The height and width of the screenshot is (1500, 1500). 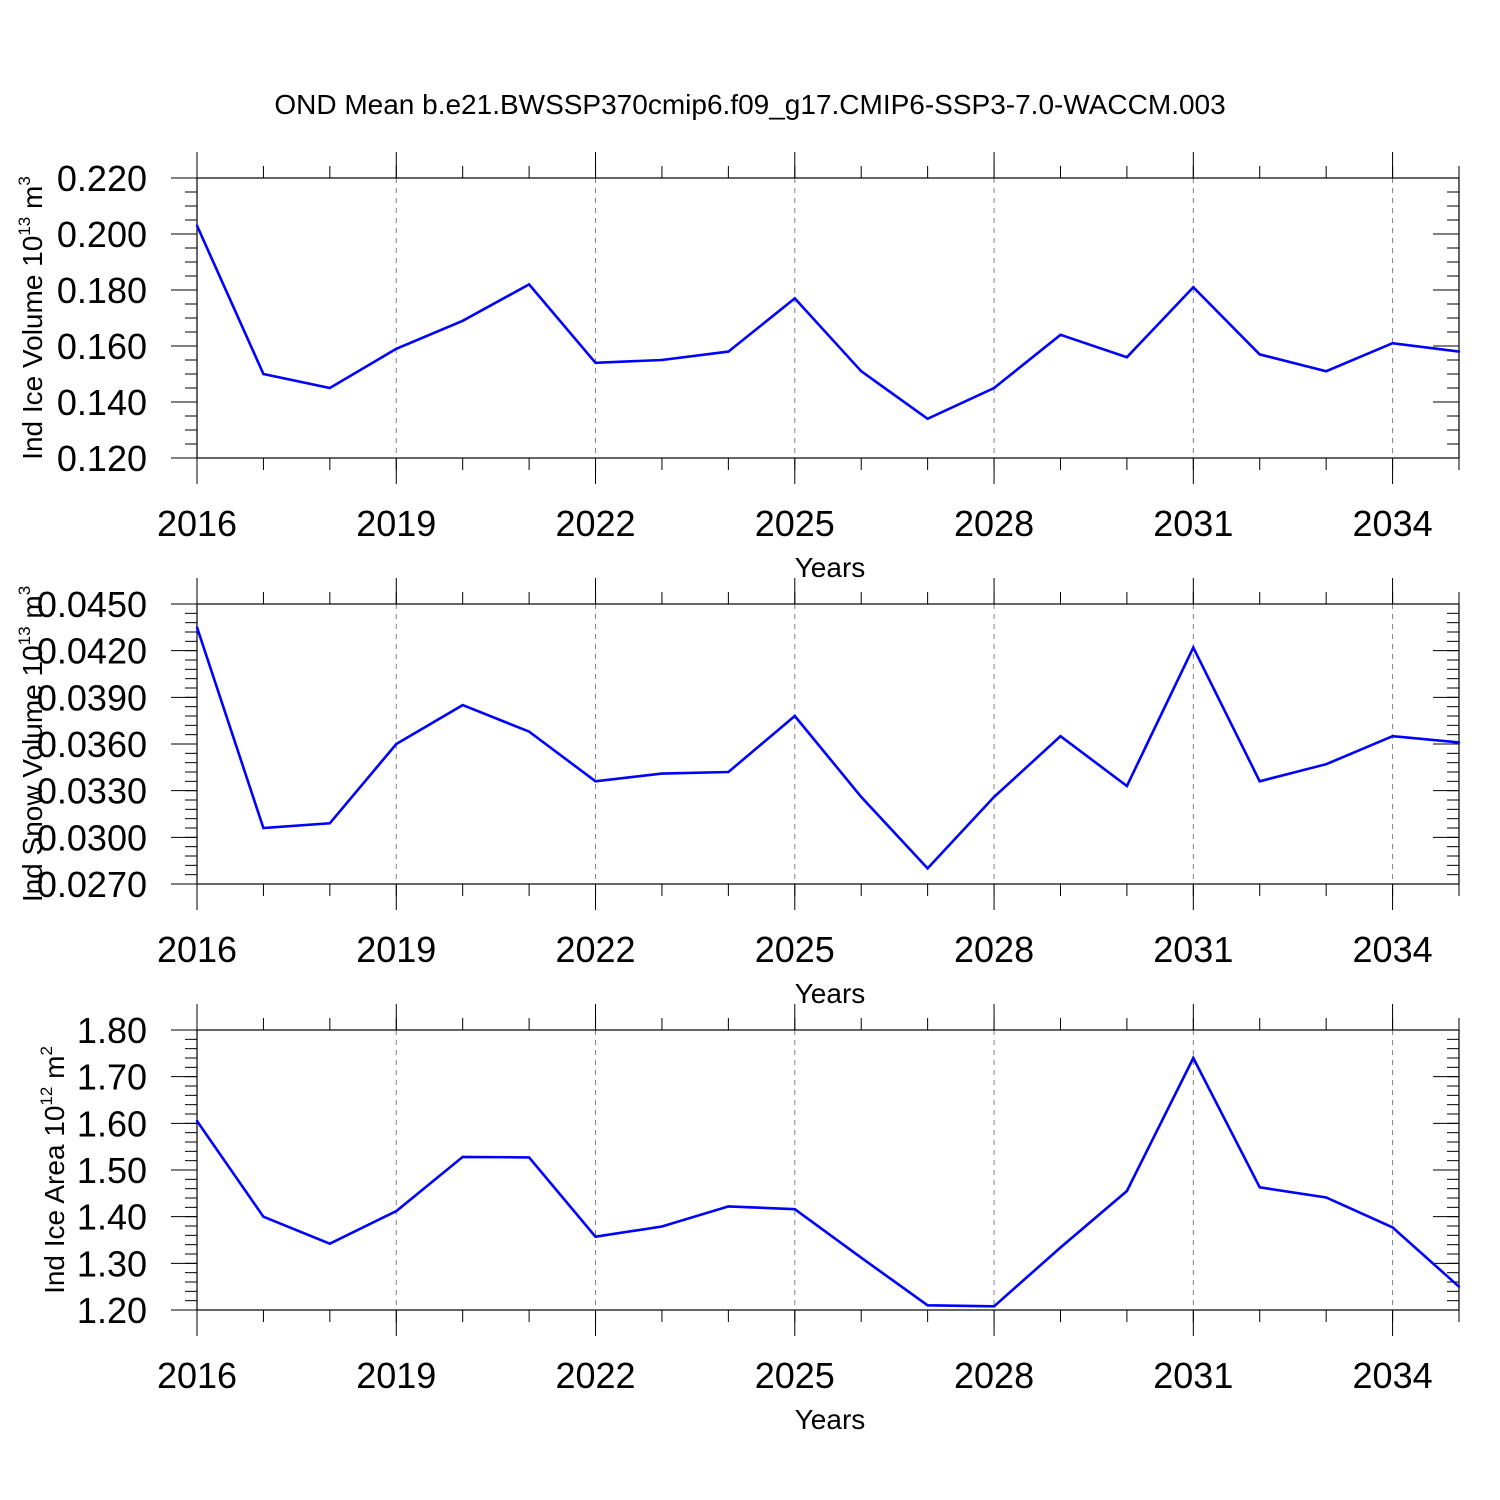 What do you see at coordinates (102, 458) in the screenshot?
I see `ice-volume-y-tick-label: 0.120` at bounding box center [102, 458].